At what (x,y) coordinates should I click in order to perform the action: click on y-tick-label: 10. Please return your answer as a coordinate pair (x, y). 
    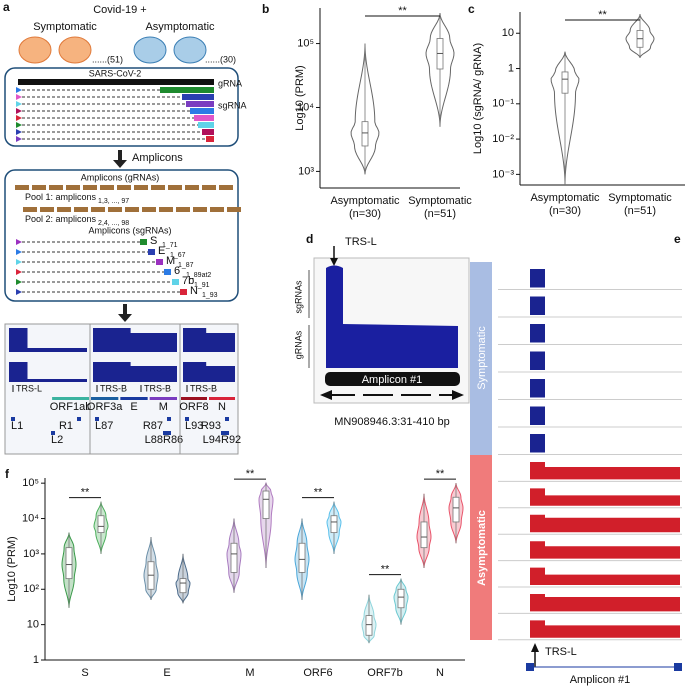
    Looking at the image, I should click on (508, 33).